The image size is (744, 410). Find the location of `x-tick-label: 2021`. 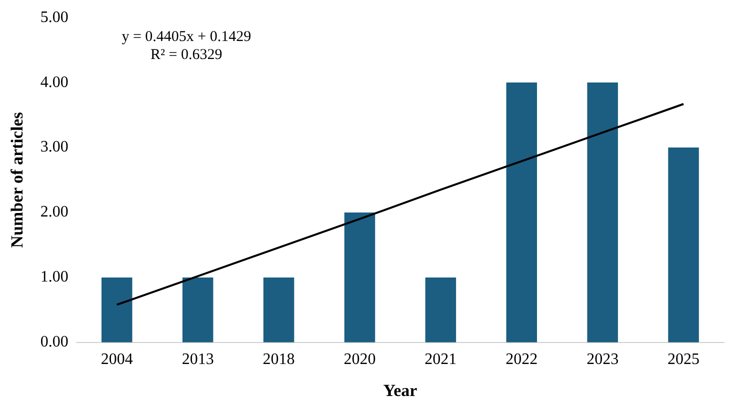

x-tick-label: 2021 is located at coordinates (440, 359).